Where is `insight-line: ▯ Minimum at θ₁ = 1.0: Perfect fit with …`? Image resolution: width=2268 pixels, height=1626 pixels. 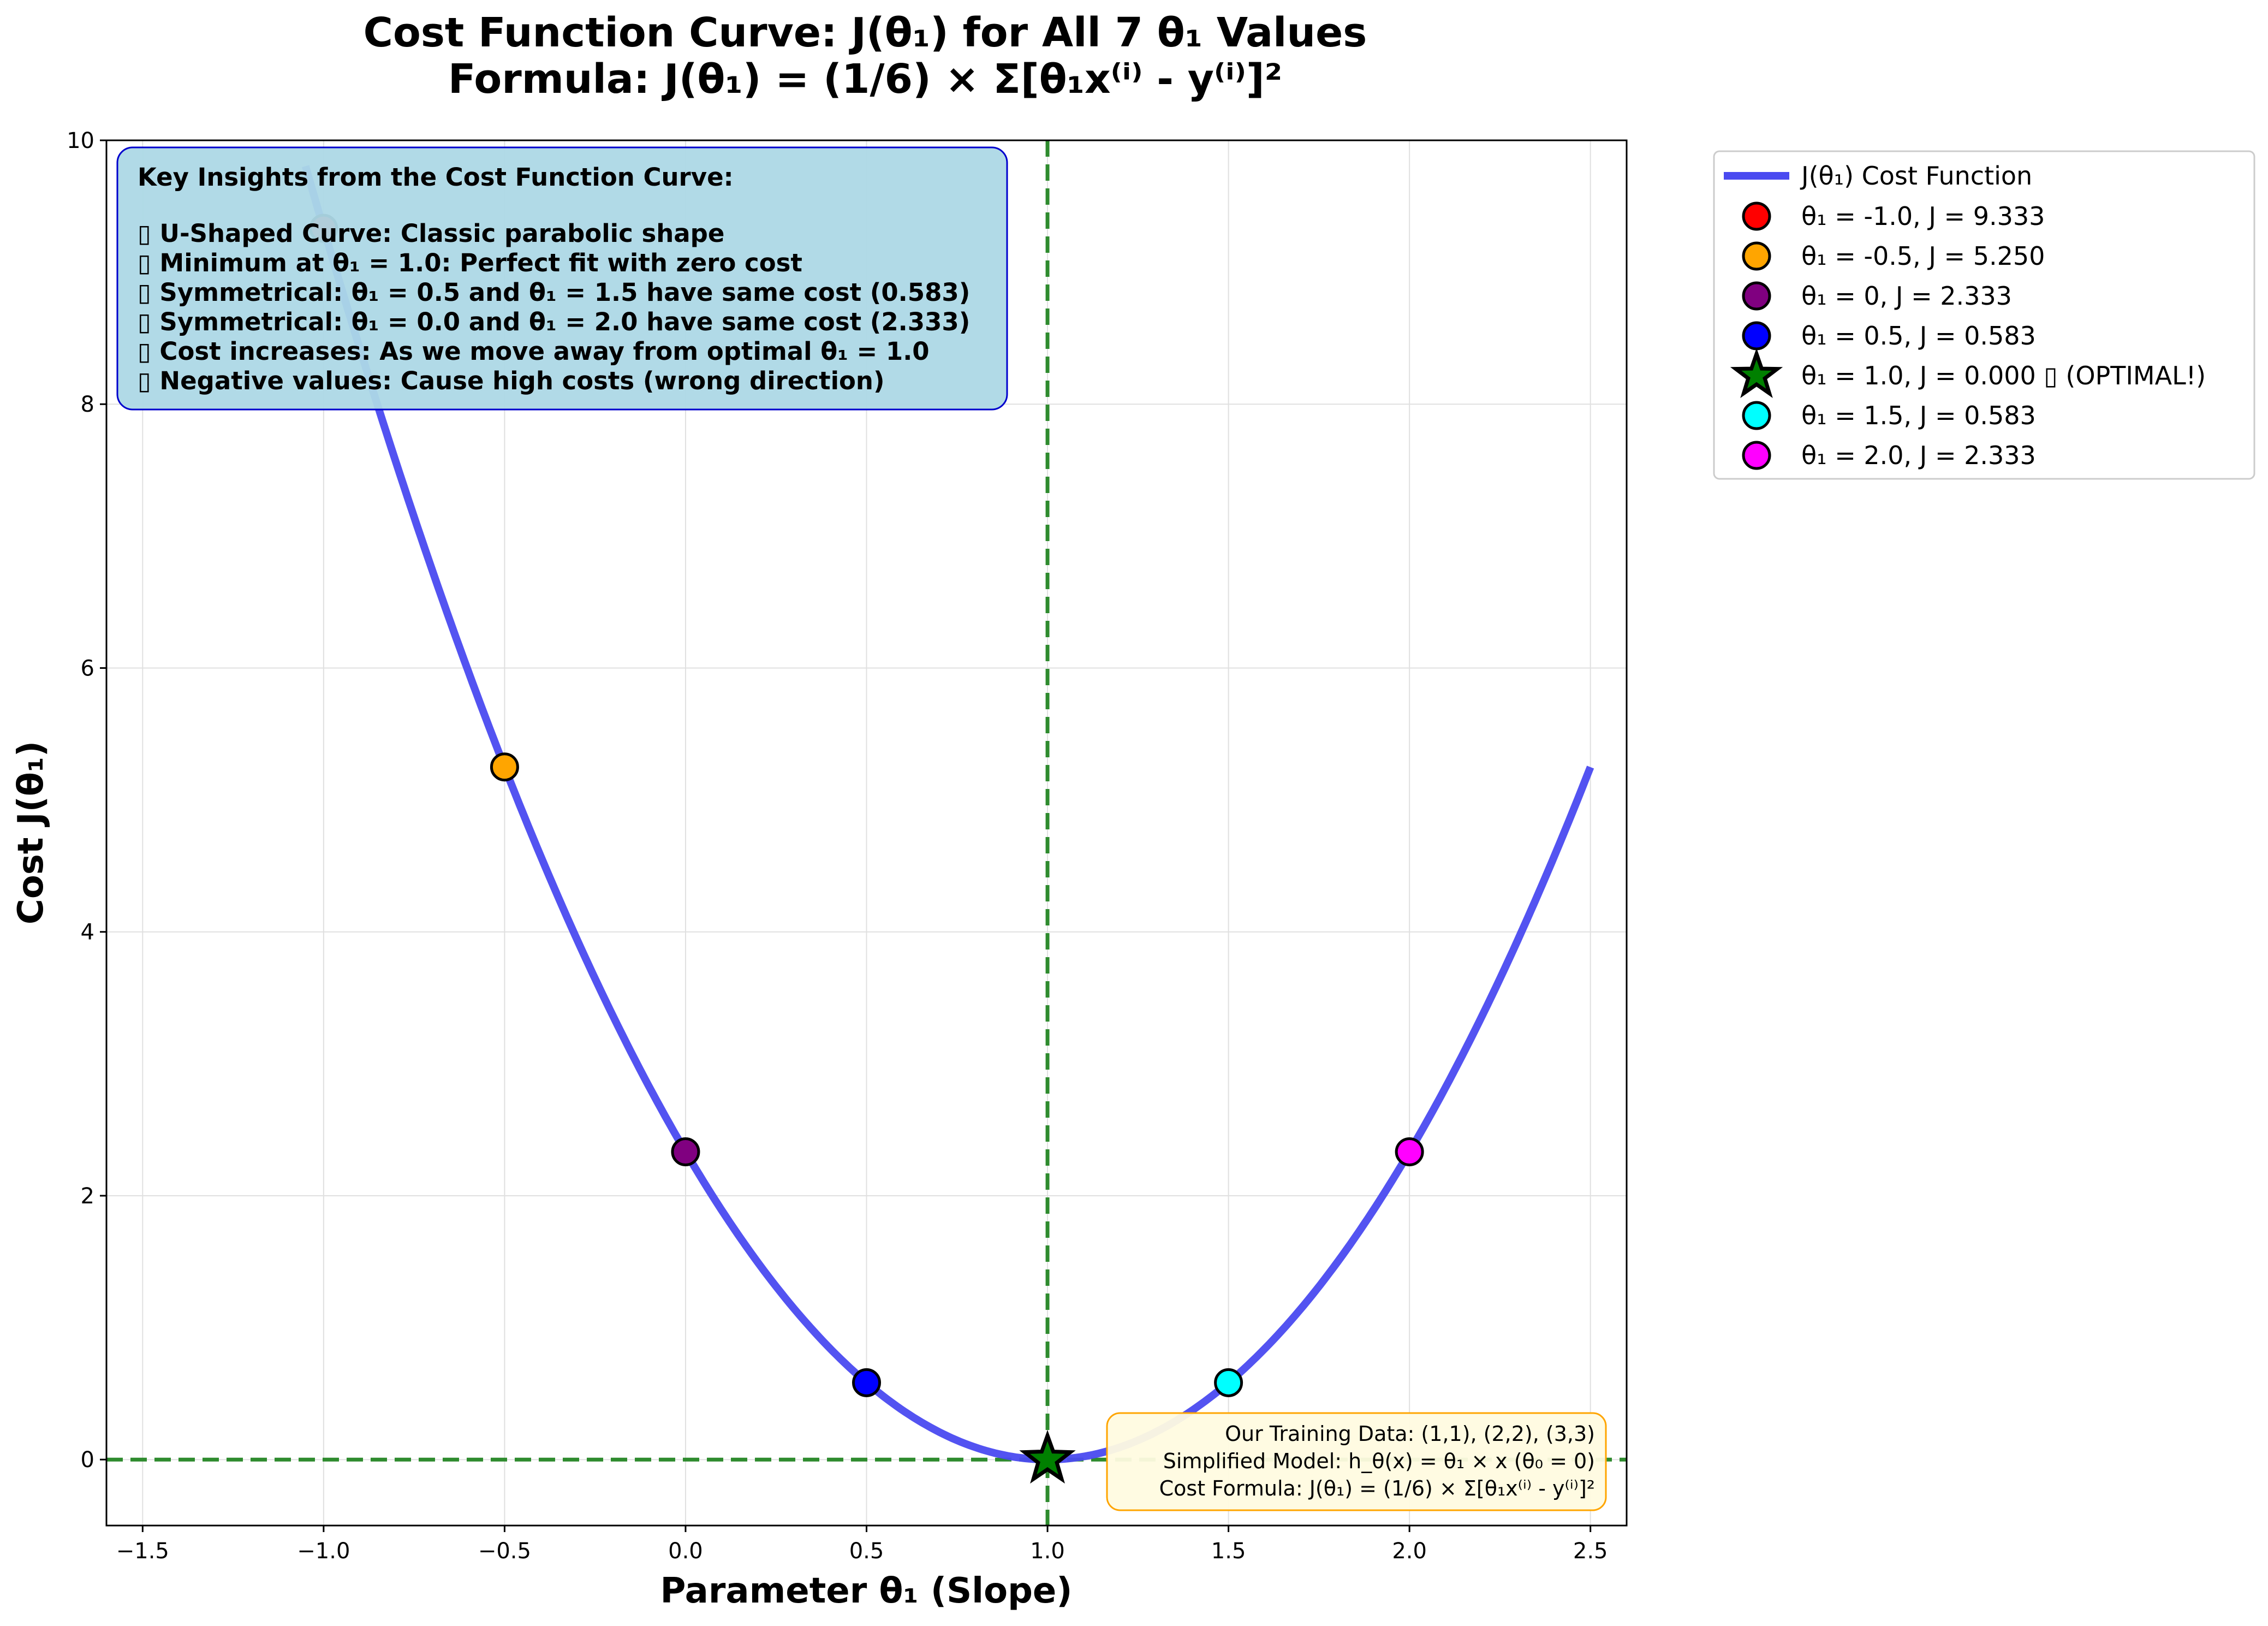 insight-line: ▯ Minimum at θ₁ = 1.0: Perfect fit with … is located at coordinates (470, 262).